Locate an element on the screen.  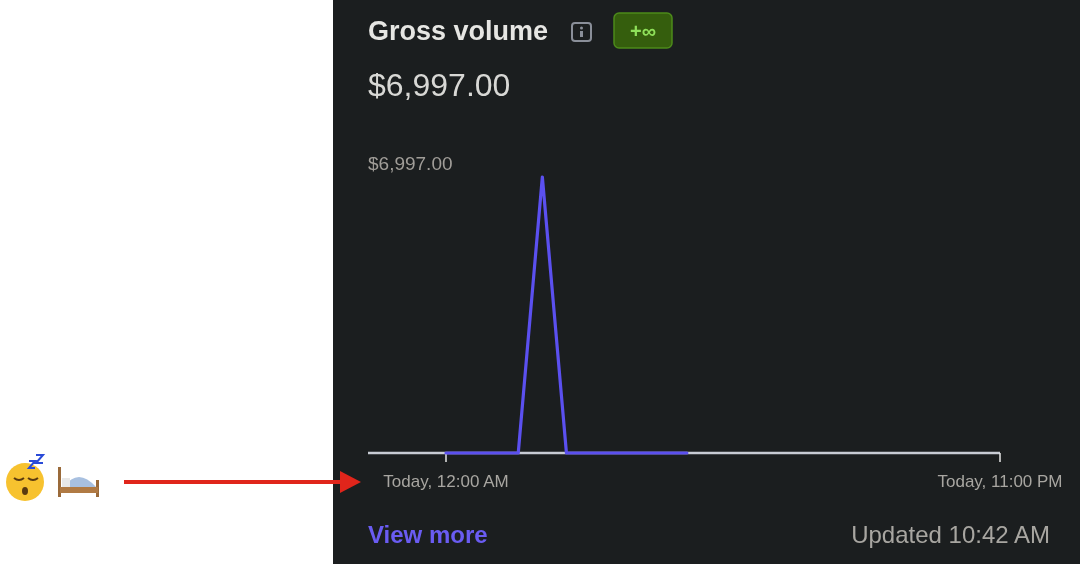
text: View more is located at coordinates (428, 534).